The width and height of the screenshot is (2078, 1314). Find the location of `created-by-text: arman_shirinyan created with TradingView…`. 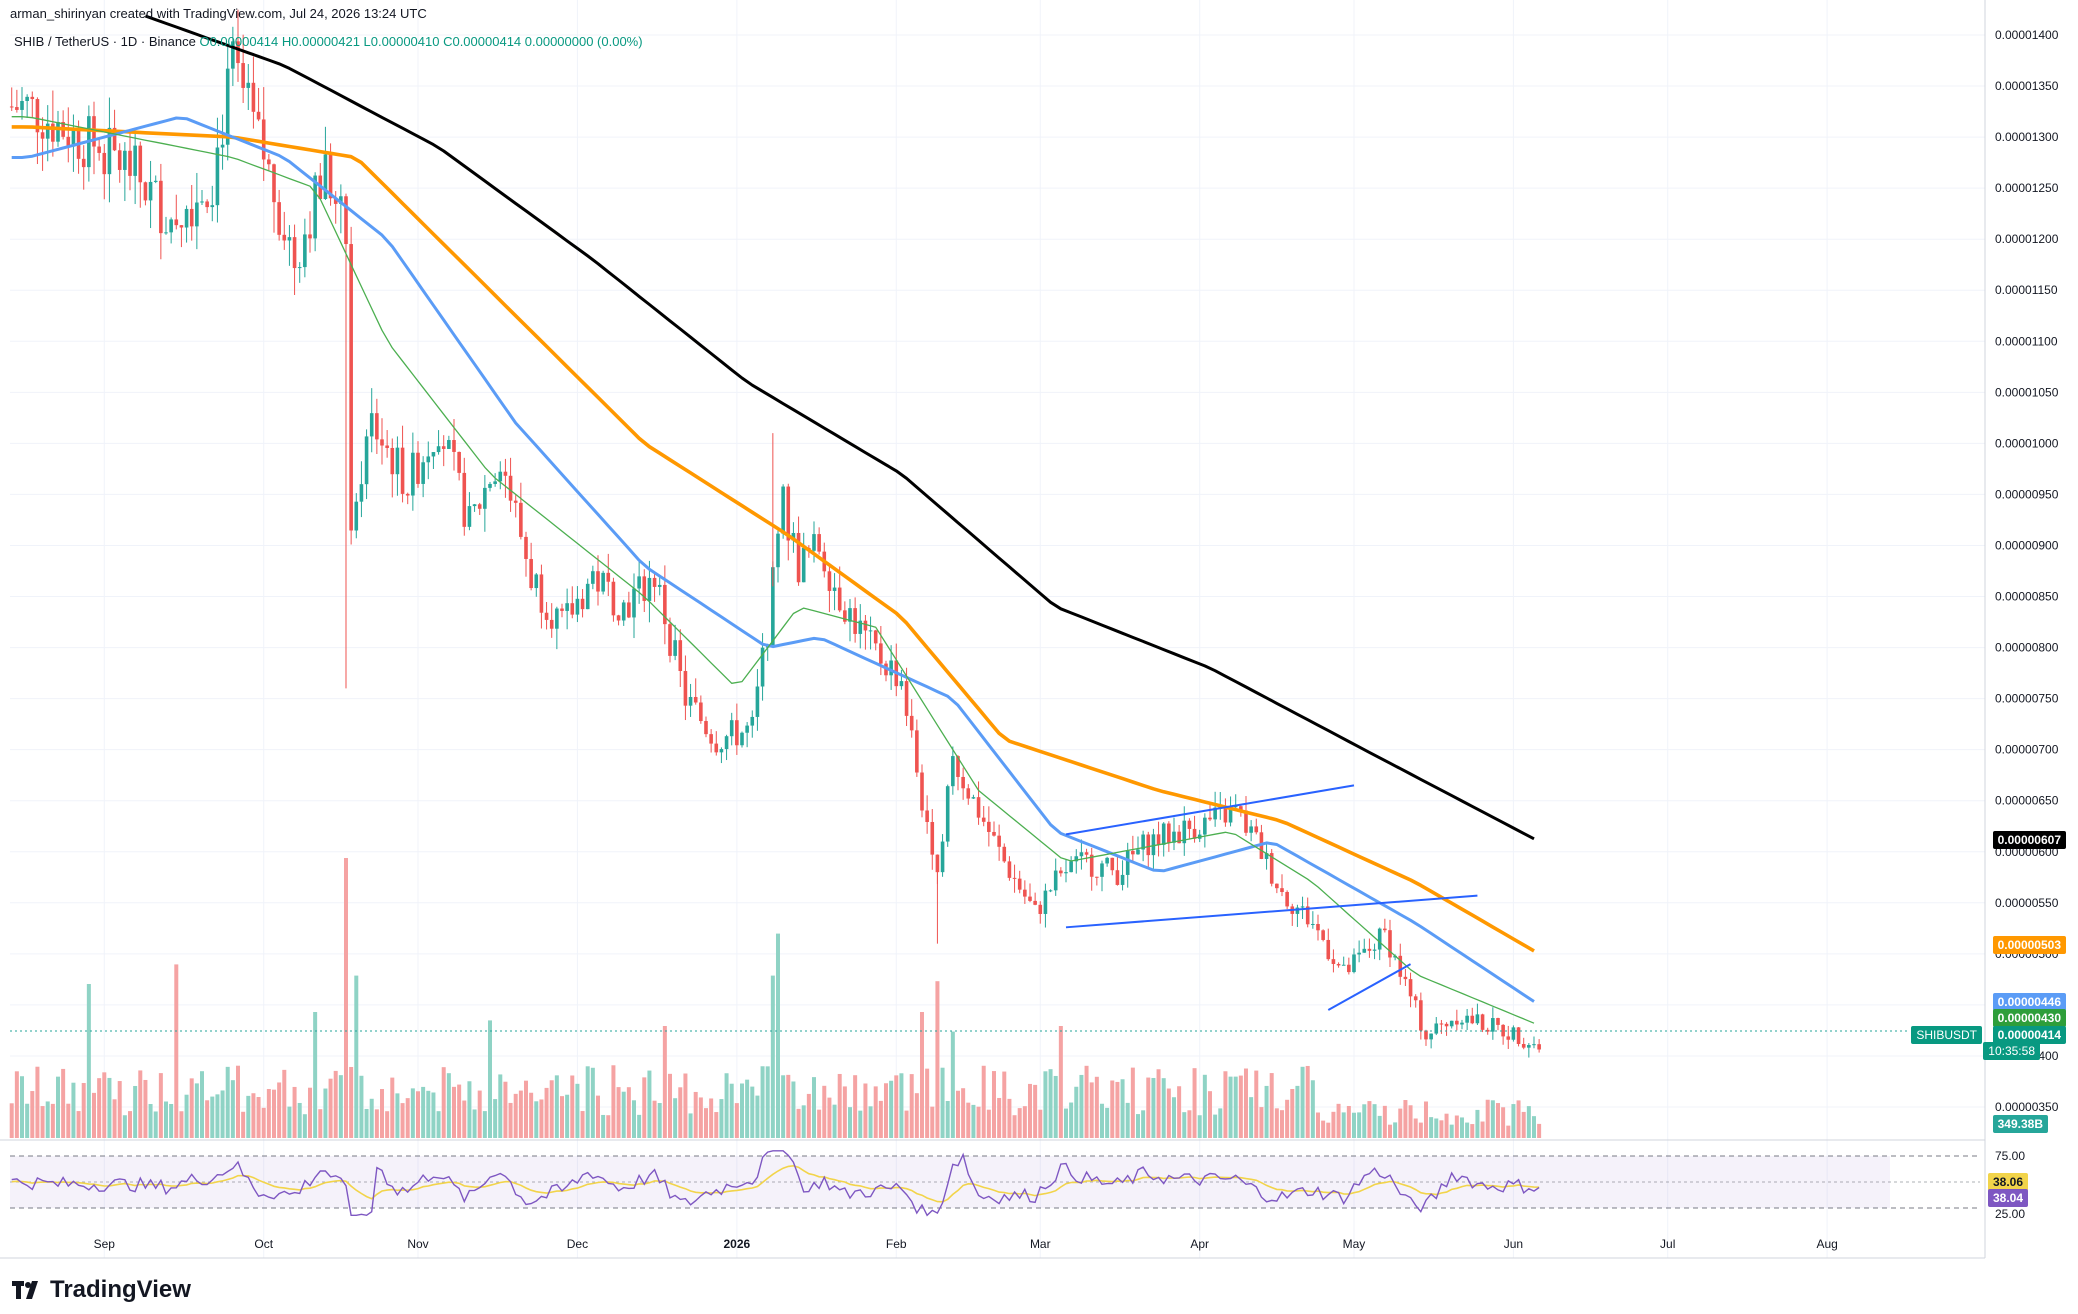

created-by-text: arman_shirinyan created with TradingView… is located at coordinates (218, 13).